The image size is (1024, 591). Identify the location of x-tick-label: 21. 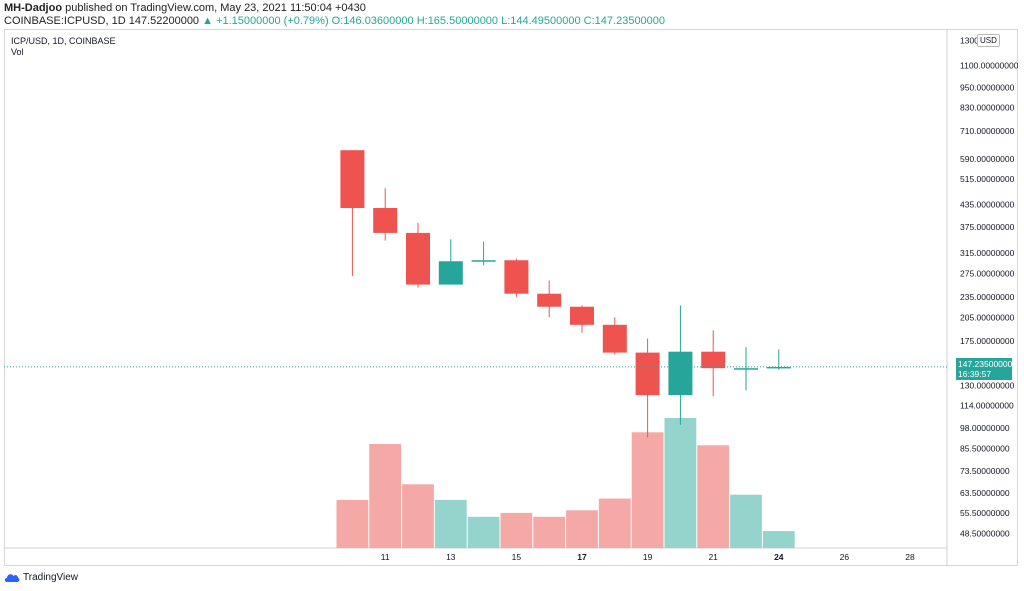
(713, 557).